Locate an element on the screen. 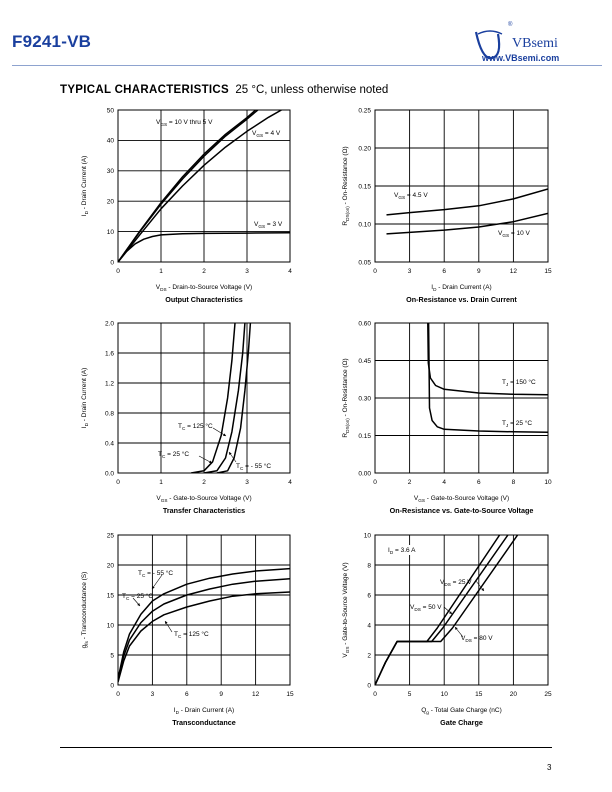 The width and height of the screenshot is (612, 792). y-tick-label: 15 is located at coordinates (111, 595).